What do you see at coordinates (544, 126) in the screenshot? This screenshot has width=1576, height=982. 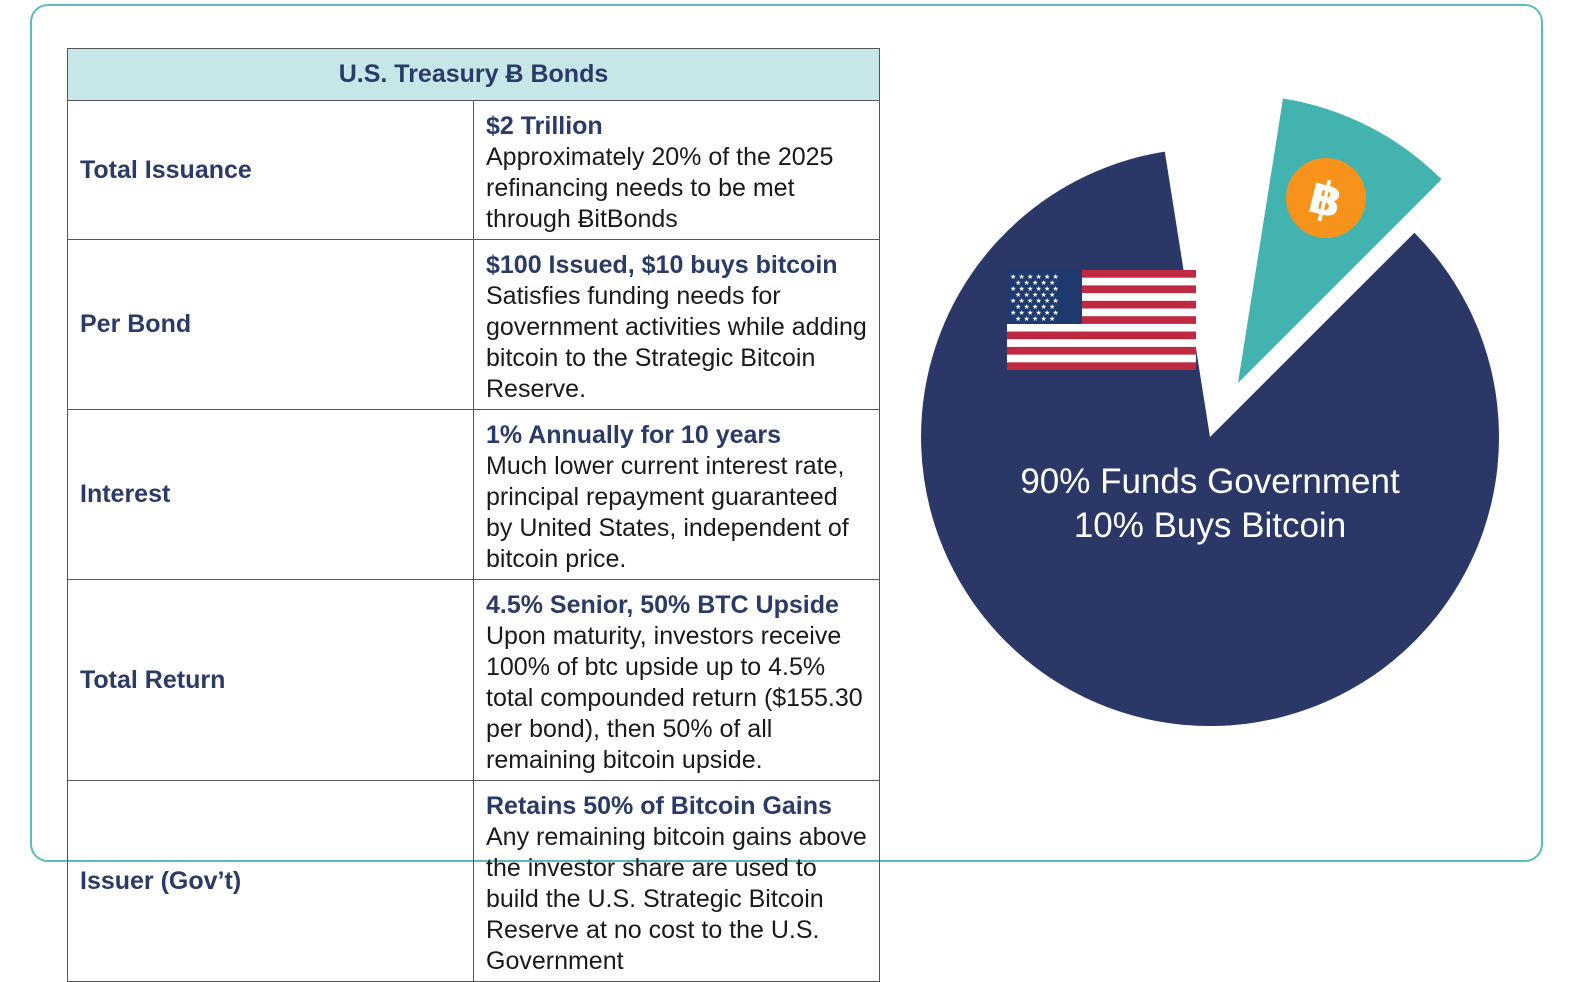 I see `row-headline: $2 Trillion` at bounding box center [544, 126].